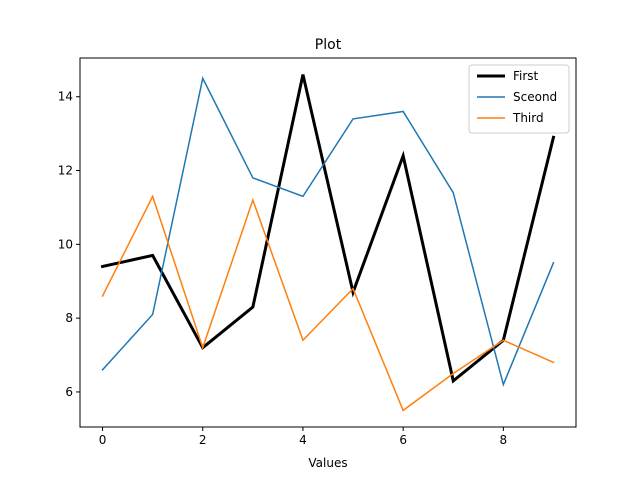 This screenshot has width=640, height=480. Describe the element at coordinates (327, 463) in the screenshot. I see `x-axis-label: Values` at that location.